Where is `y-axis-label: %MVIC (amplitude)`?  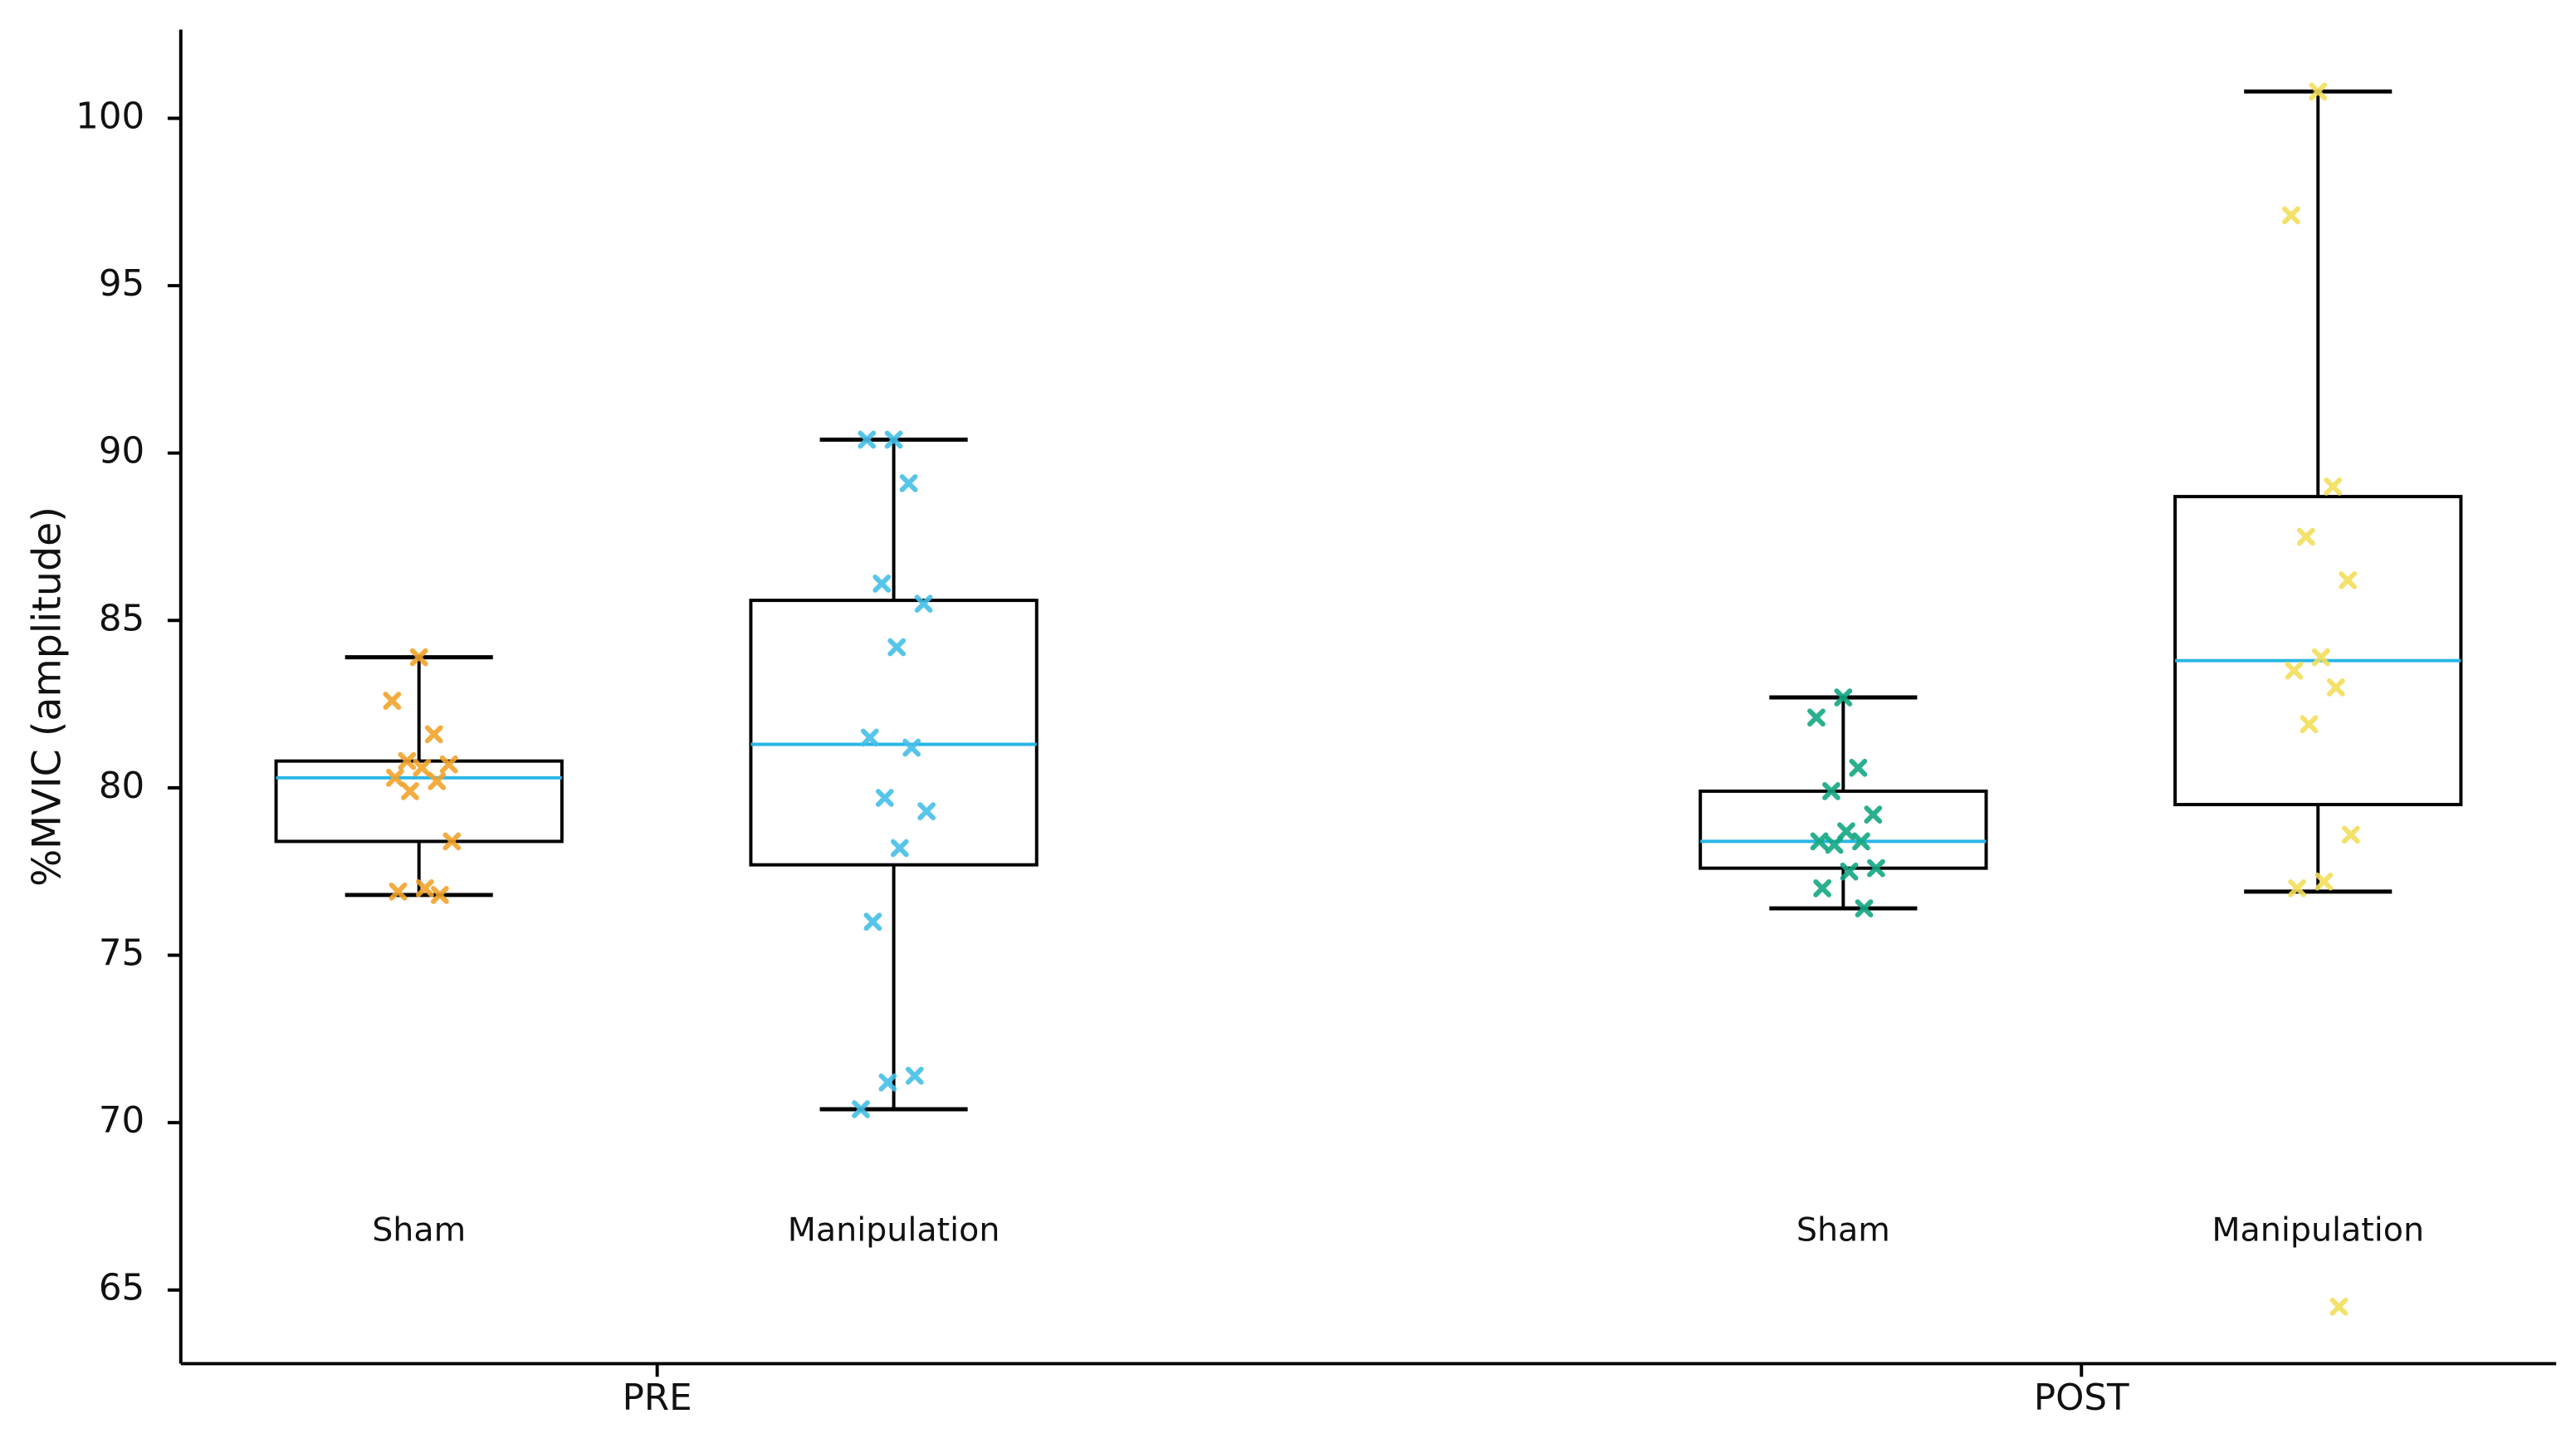
y-axis-label: %MVIC (amplitude) is located at coordinates (47, 696).